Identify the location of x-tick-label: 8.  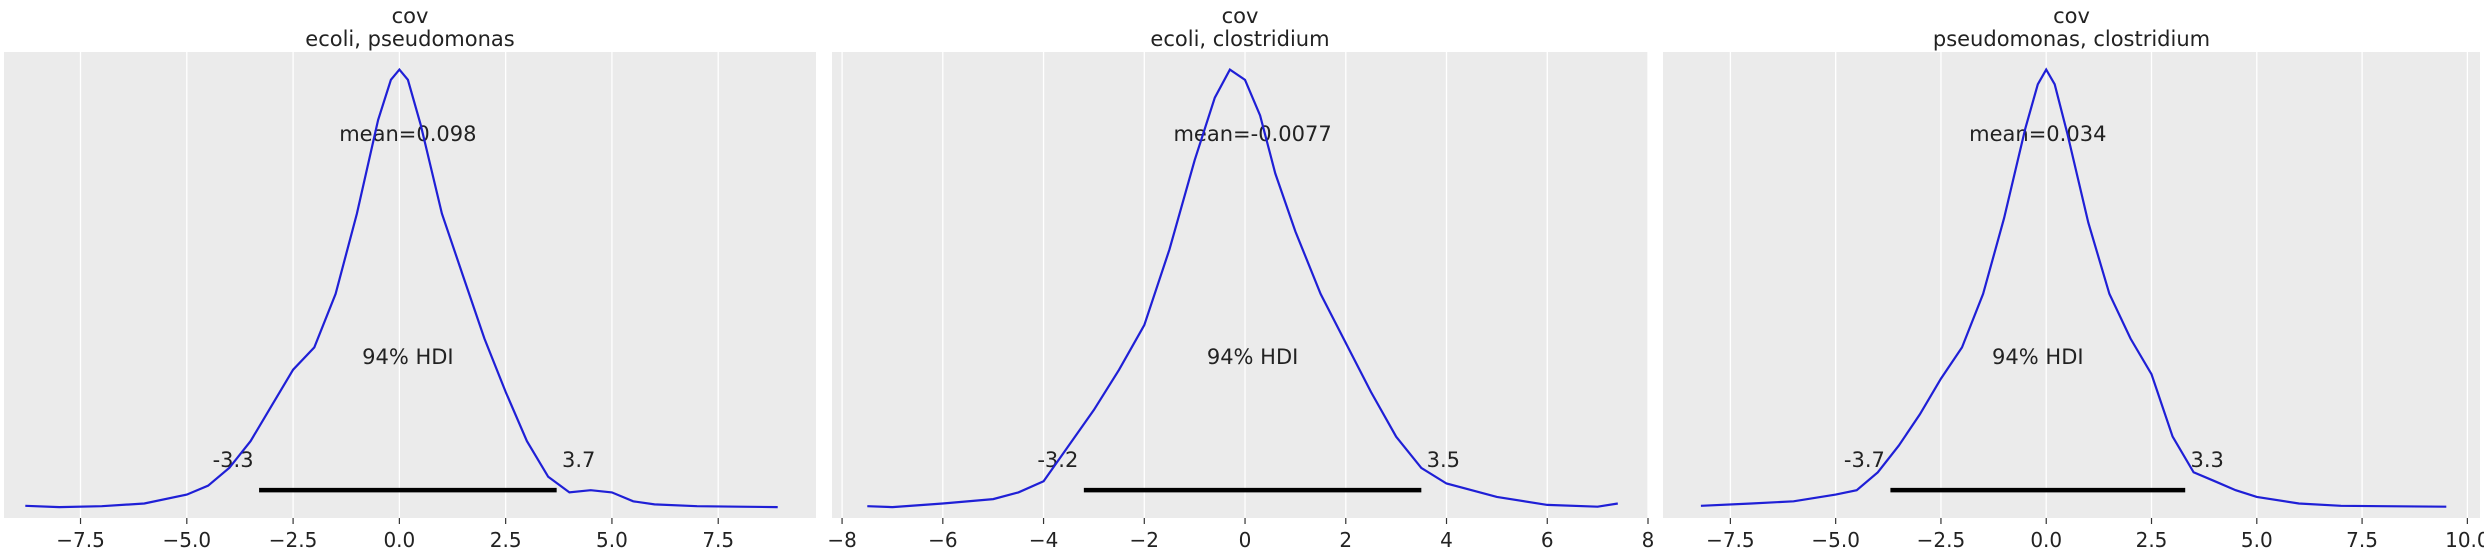
(1648, 540).